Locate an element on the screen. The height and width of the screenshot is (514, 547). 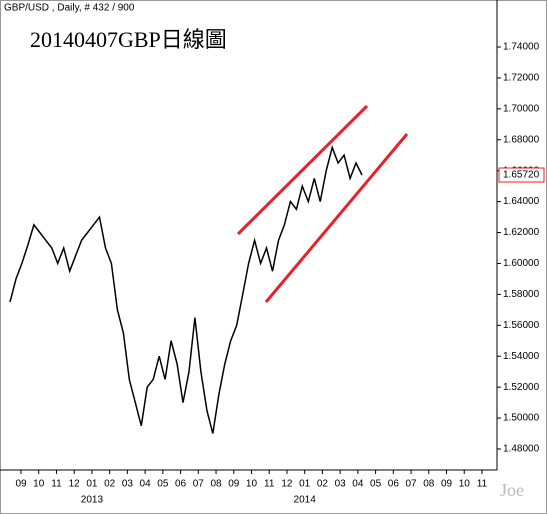
y-tick-label: 1.48000 is located at coordinates (521, 449).